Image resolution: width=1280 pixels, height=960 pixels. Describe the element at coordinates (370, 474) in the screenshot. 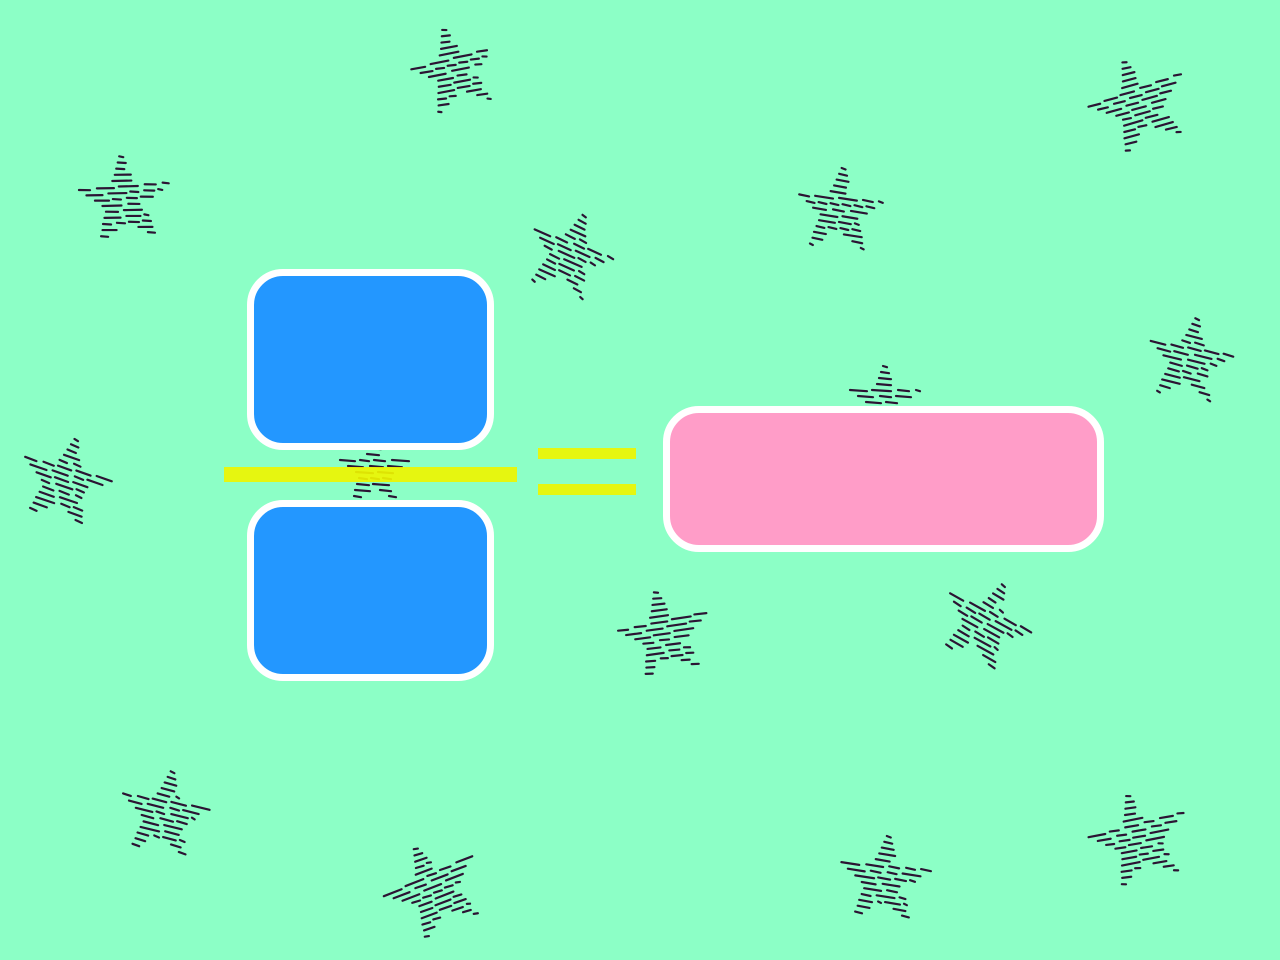

I see `fraction-bar` at that location.